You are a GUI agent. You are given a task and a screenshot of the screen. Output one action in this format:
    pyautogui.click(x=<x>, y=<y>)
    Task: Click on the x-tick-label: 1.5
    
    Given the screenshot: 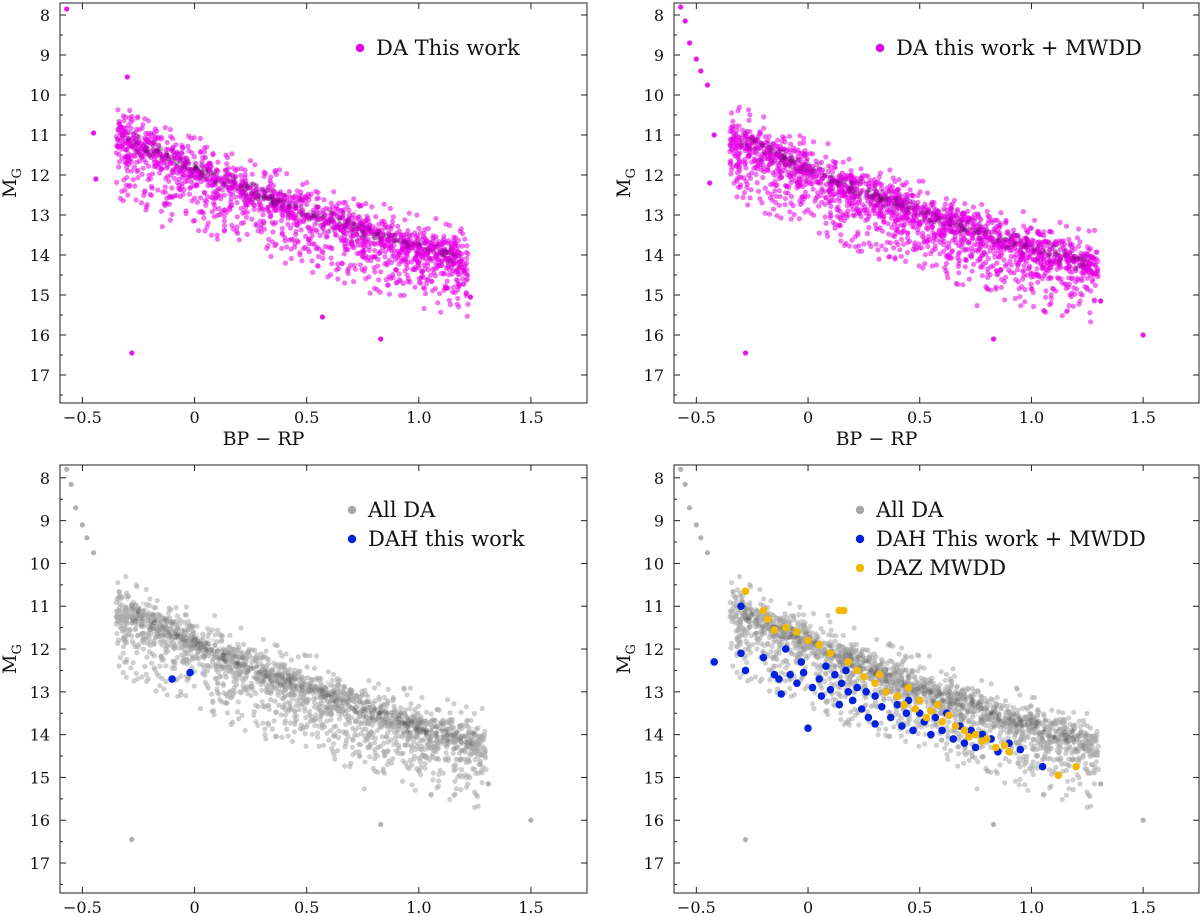 What is the action you would take?
    pyautogui.click(x=530, y=417)
    